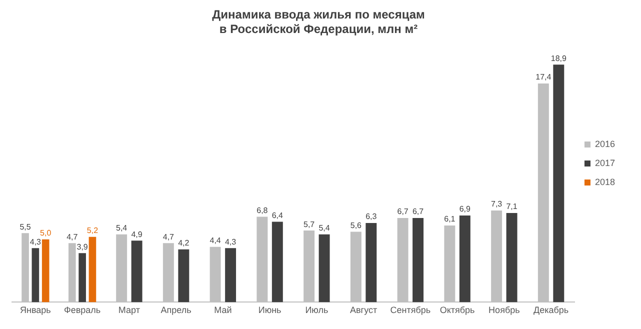  Describe the element at coordinates (605, 163) in the screenshot. I see `legend-label: 2017` at that location.